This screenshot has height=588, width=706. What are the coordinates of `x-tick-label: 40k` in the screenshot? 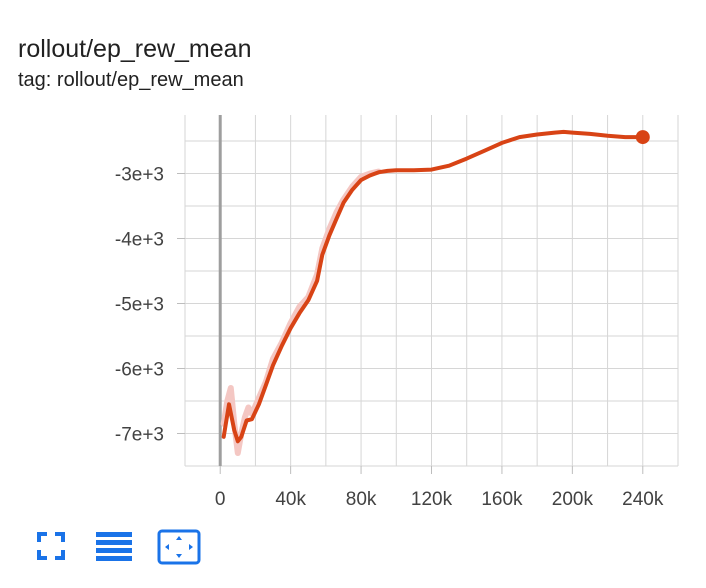 It's located at (290, 499).